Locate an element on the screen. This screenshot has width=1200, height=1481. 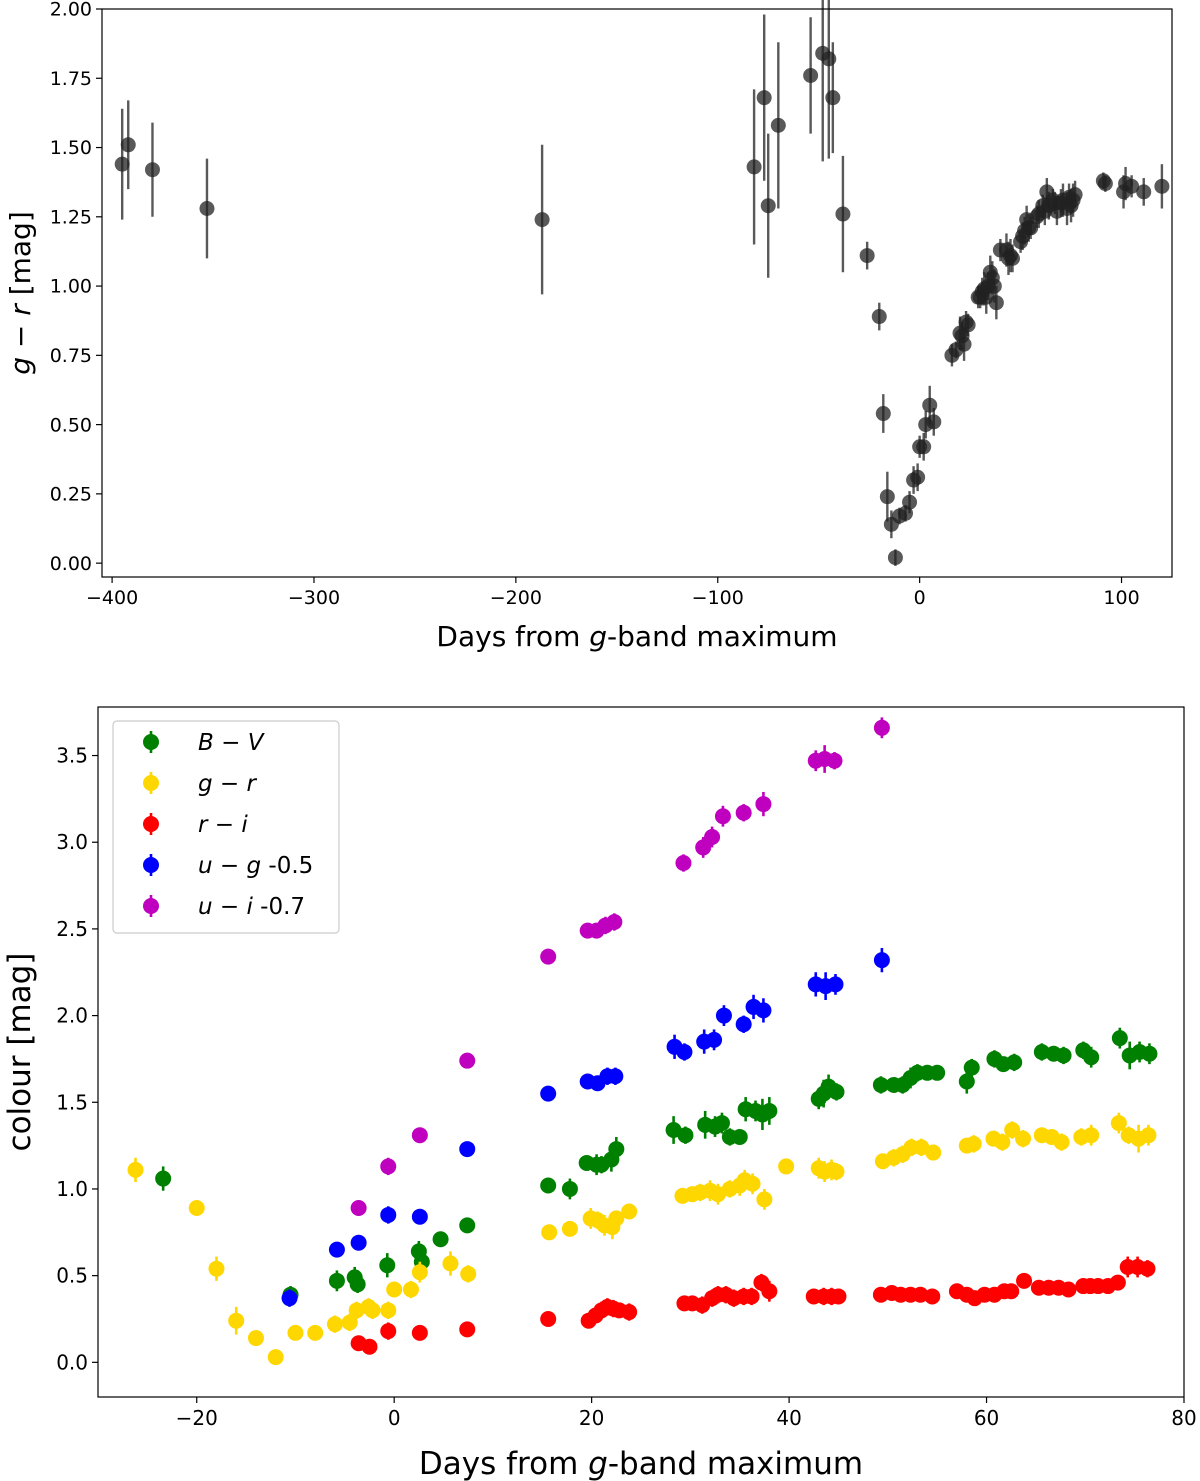
top-x-ticks: −400 −300 −200 −100 0 100 is located at coordinates (613, 593).